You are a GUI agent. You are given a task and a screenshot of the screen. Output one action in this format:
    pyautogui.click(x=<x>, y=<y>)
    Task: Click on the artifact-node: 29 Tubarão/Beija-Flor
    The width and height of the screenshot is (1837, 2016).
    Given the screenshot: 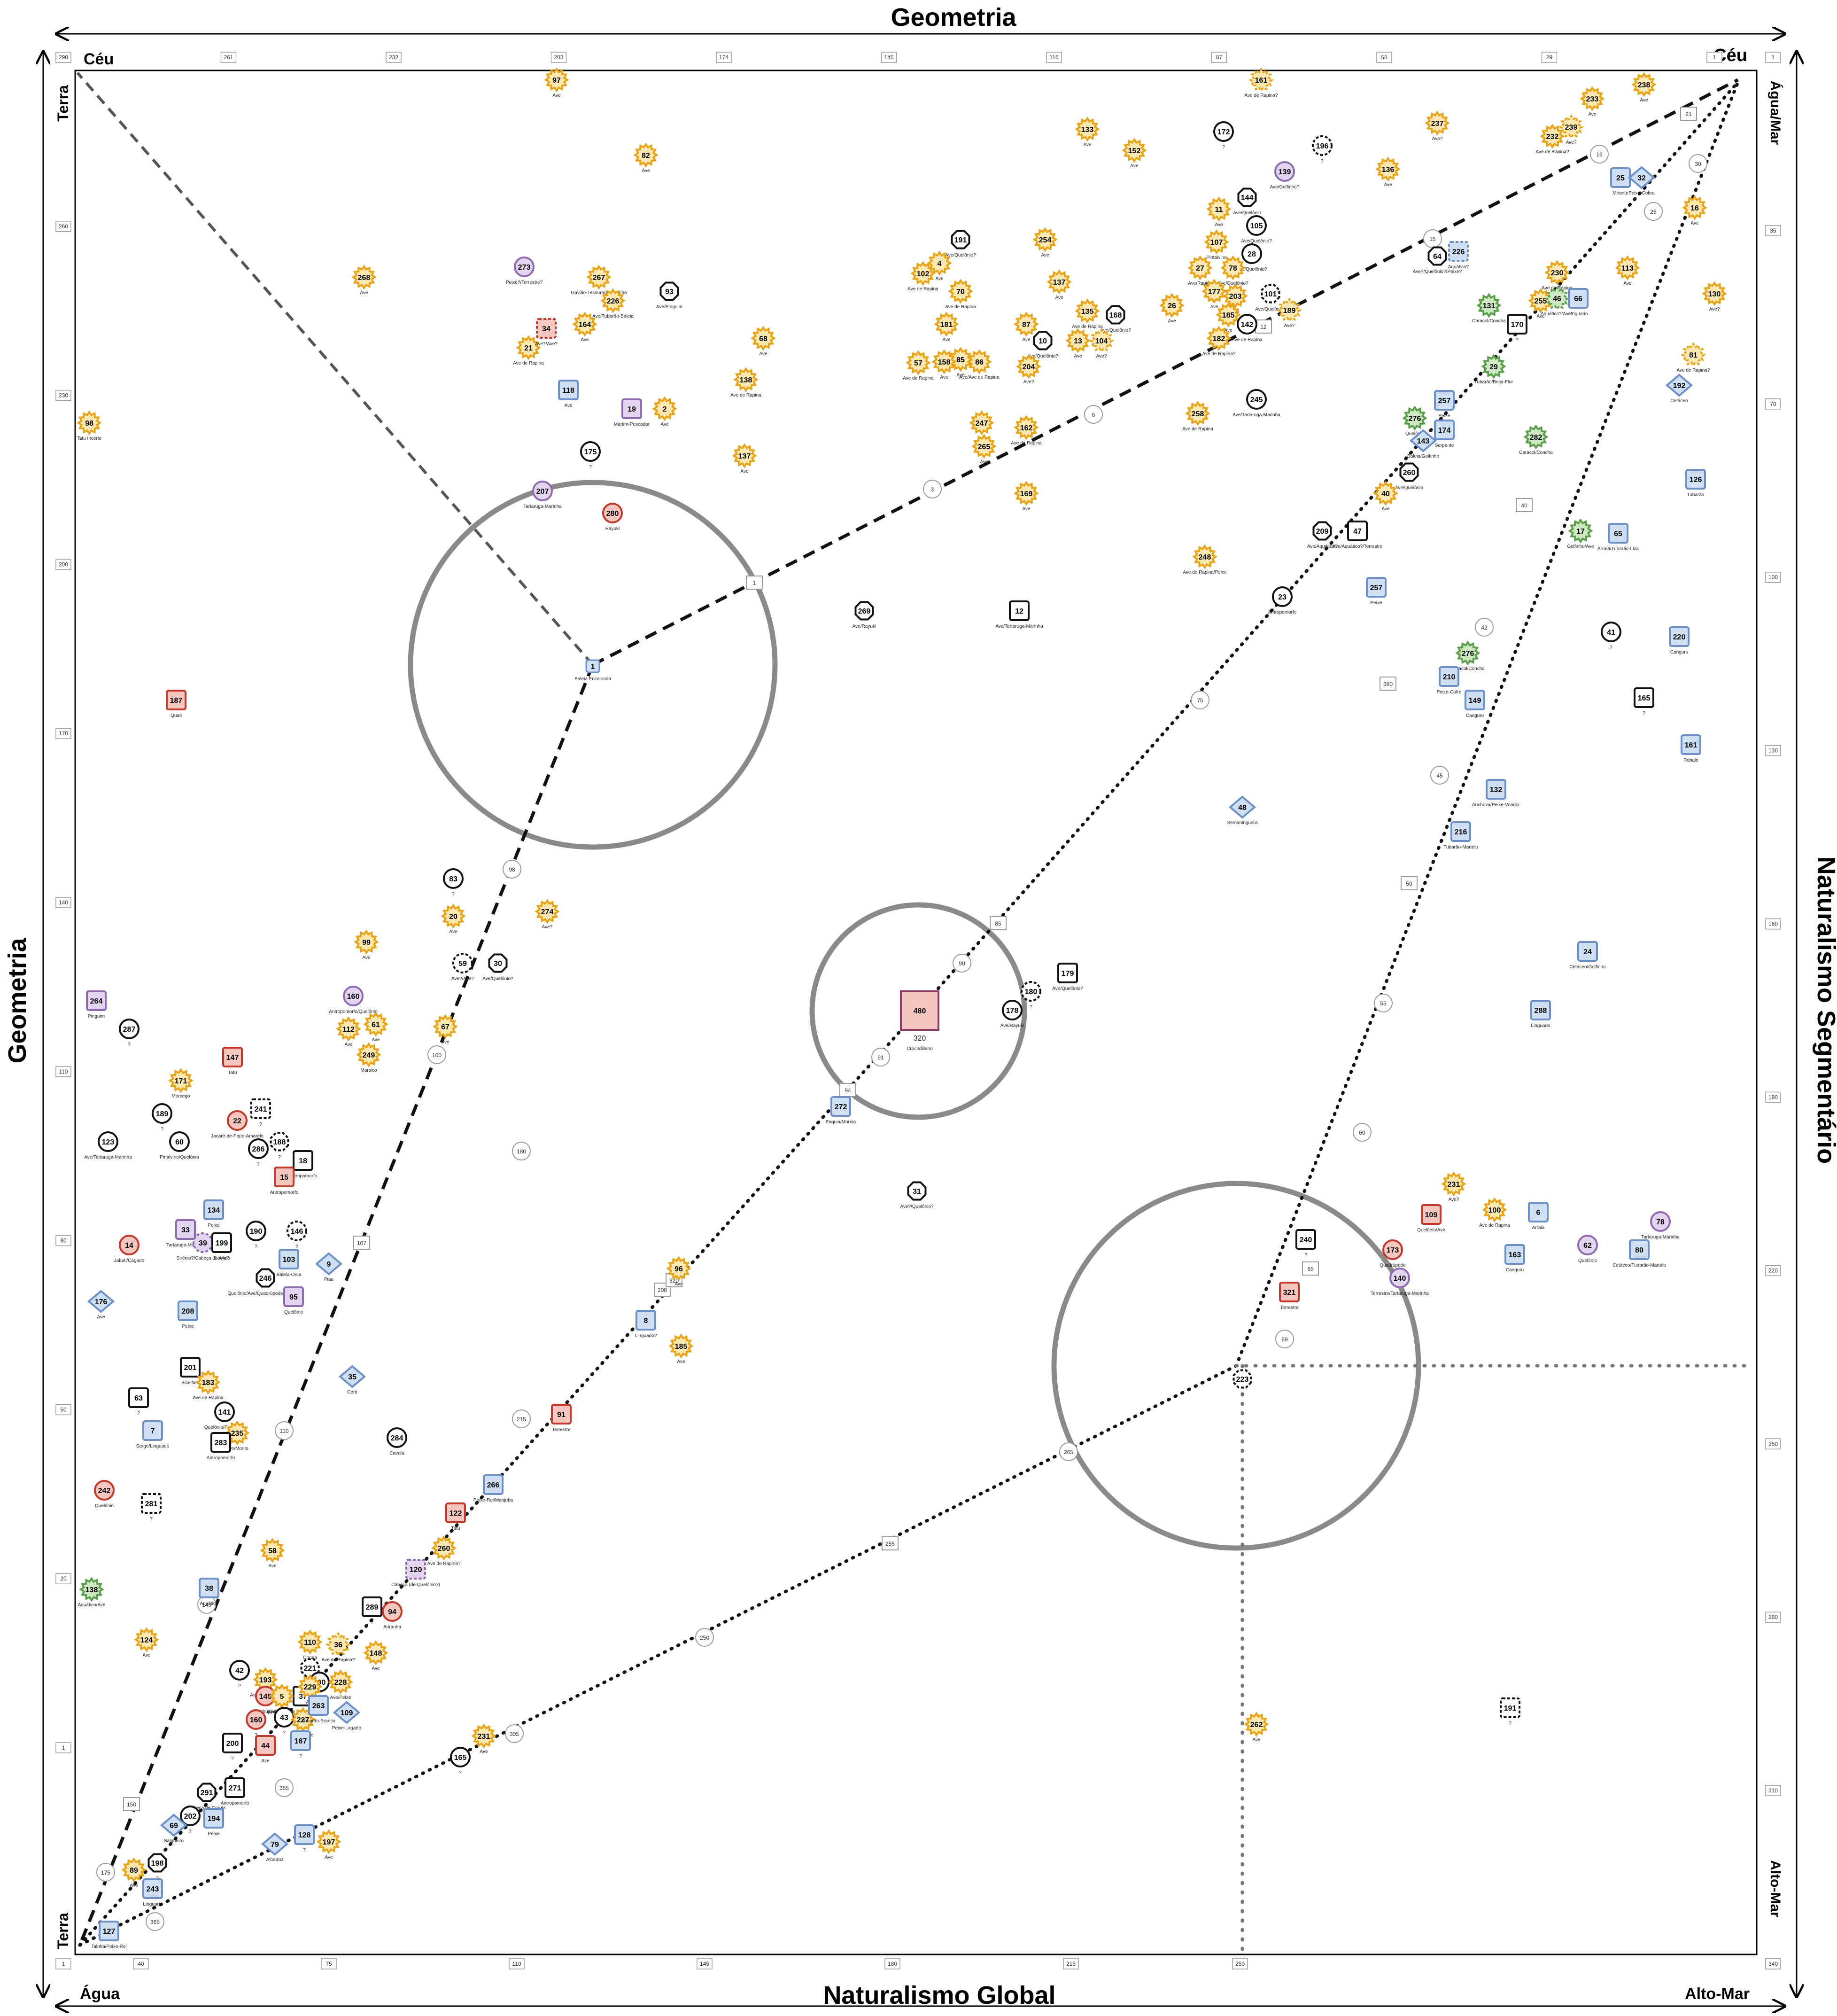 What is the action you would take?
    pyautogui.click(x=1493, y=370)
    